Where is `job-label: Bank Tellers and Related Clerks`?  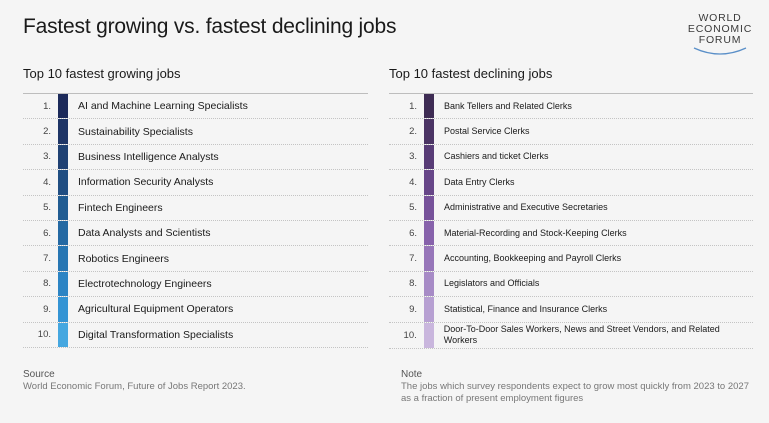
job-label: Bank Tellers and Related Clerks is located at coordinates (508, 105).